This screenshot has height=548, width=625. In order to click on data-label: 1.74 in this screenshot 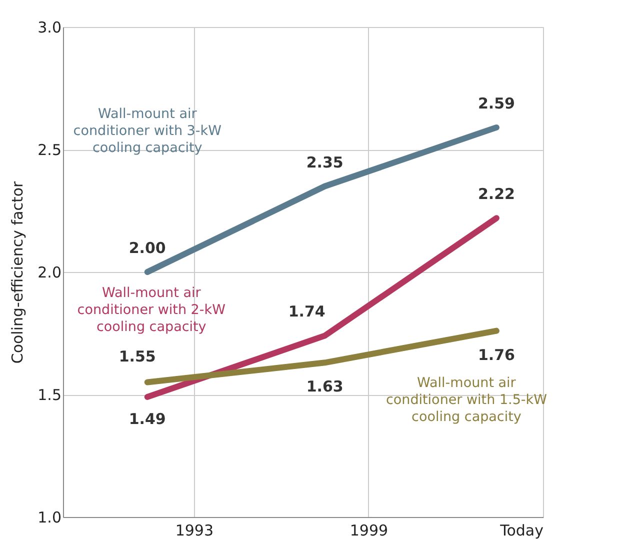, I will do `click(307, 311)`.